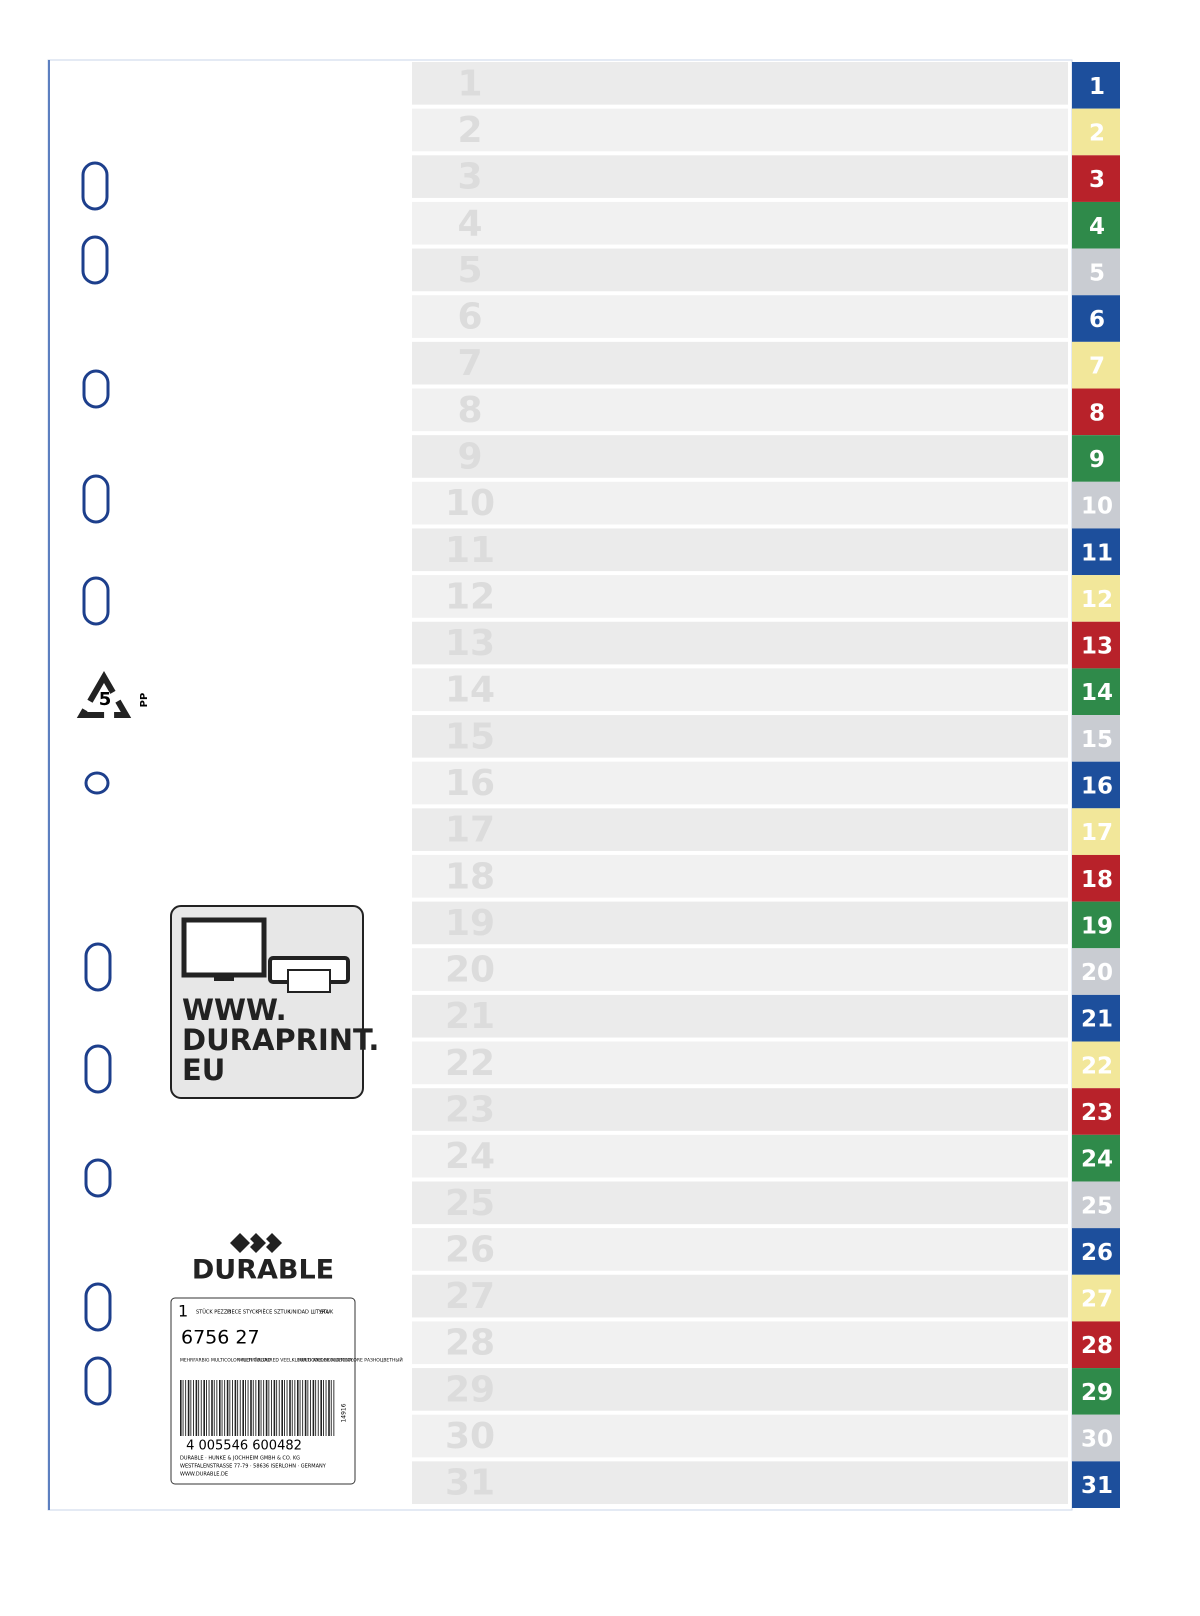  What do you see at coordinates (204, 1475) in the screenshot?
I see `address: WWW.DURABLE.DE` at bounding box center [204, 1475].